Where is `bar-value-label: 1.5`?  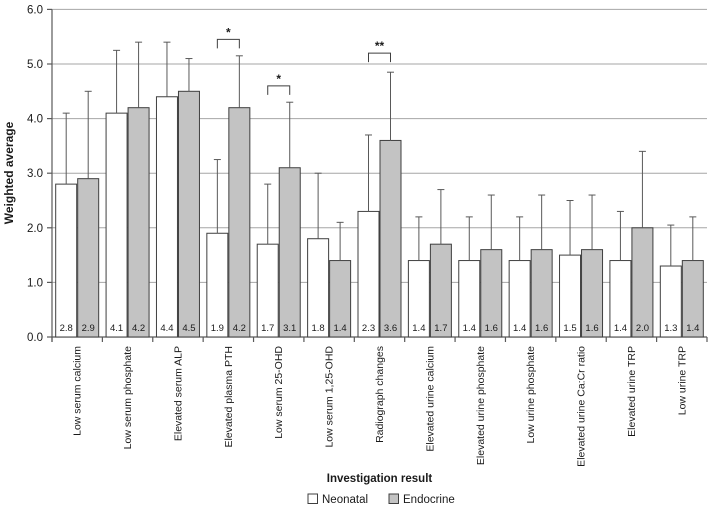
bar-value-label: 1.5 is located at coordinates (569, 328).